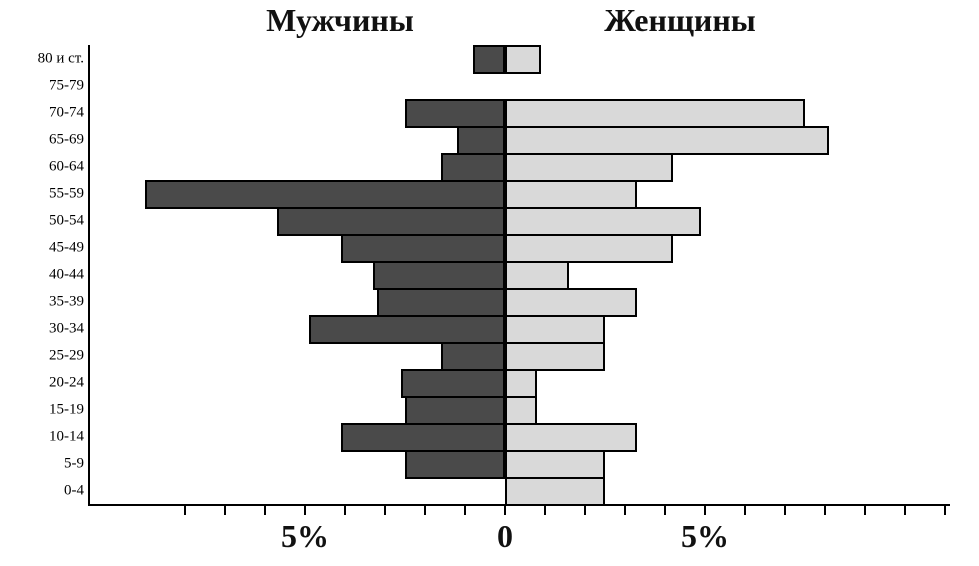  What do you see at coordinates (66, 220) in the screenshot?
I see `y-axis-label-50-54: 50-54` at bounding box center [66, 220].